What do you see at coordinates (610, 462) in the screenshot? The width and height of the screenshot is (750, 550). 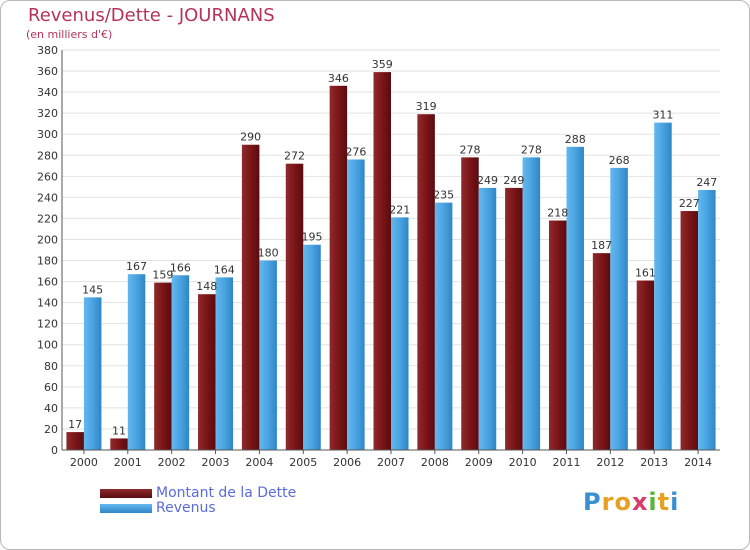 I see `x-tick-label-2012: 2012` at bounding box center [610, 462].